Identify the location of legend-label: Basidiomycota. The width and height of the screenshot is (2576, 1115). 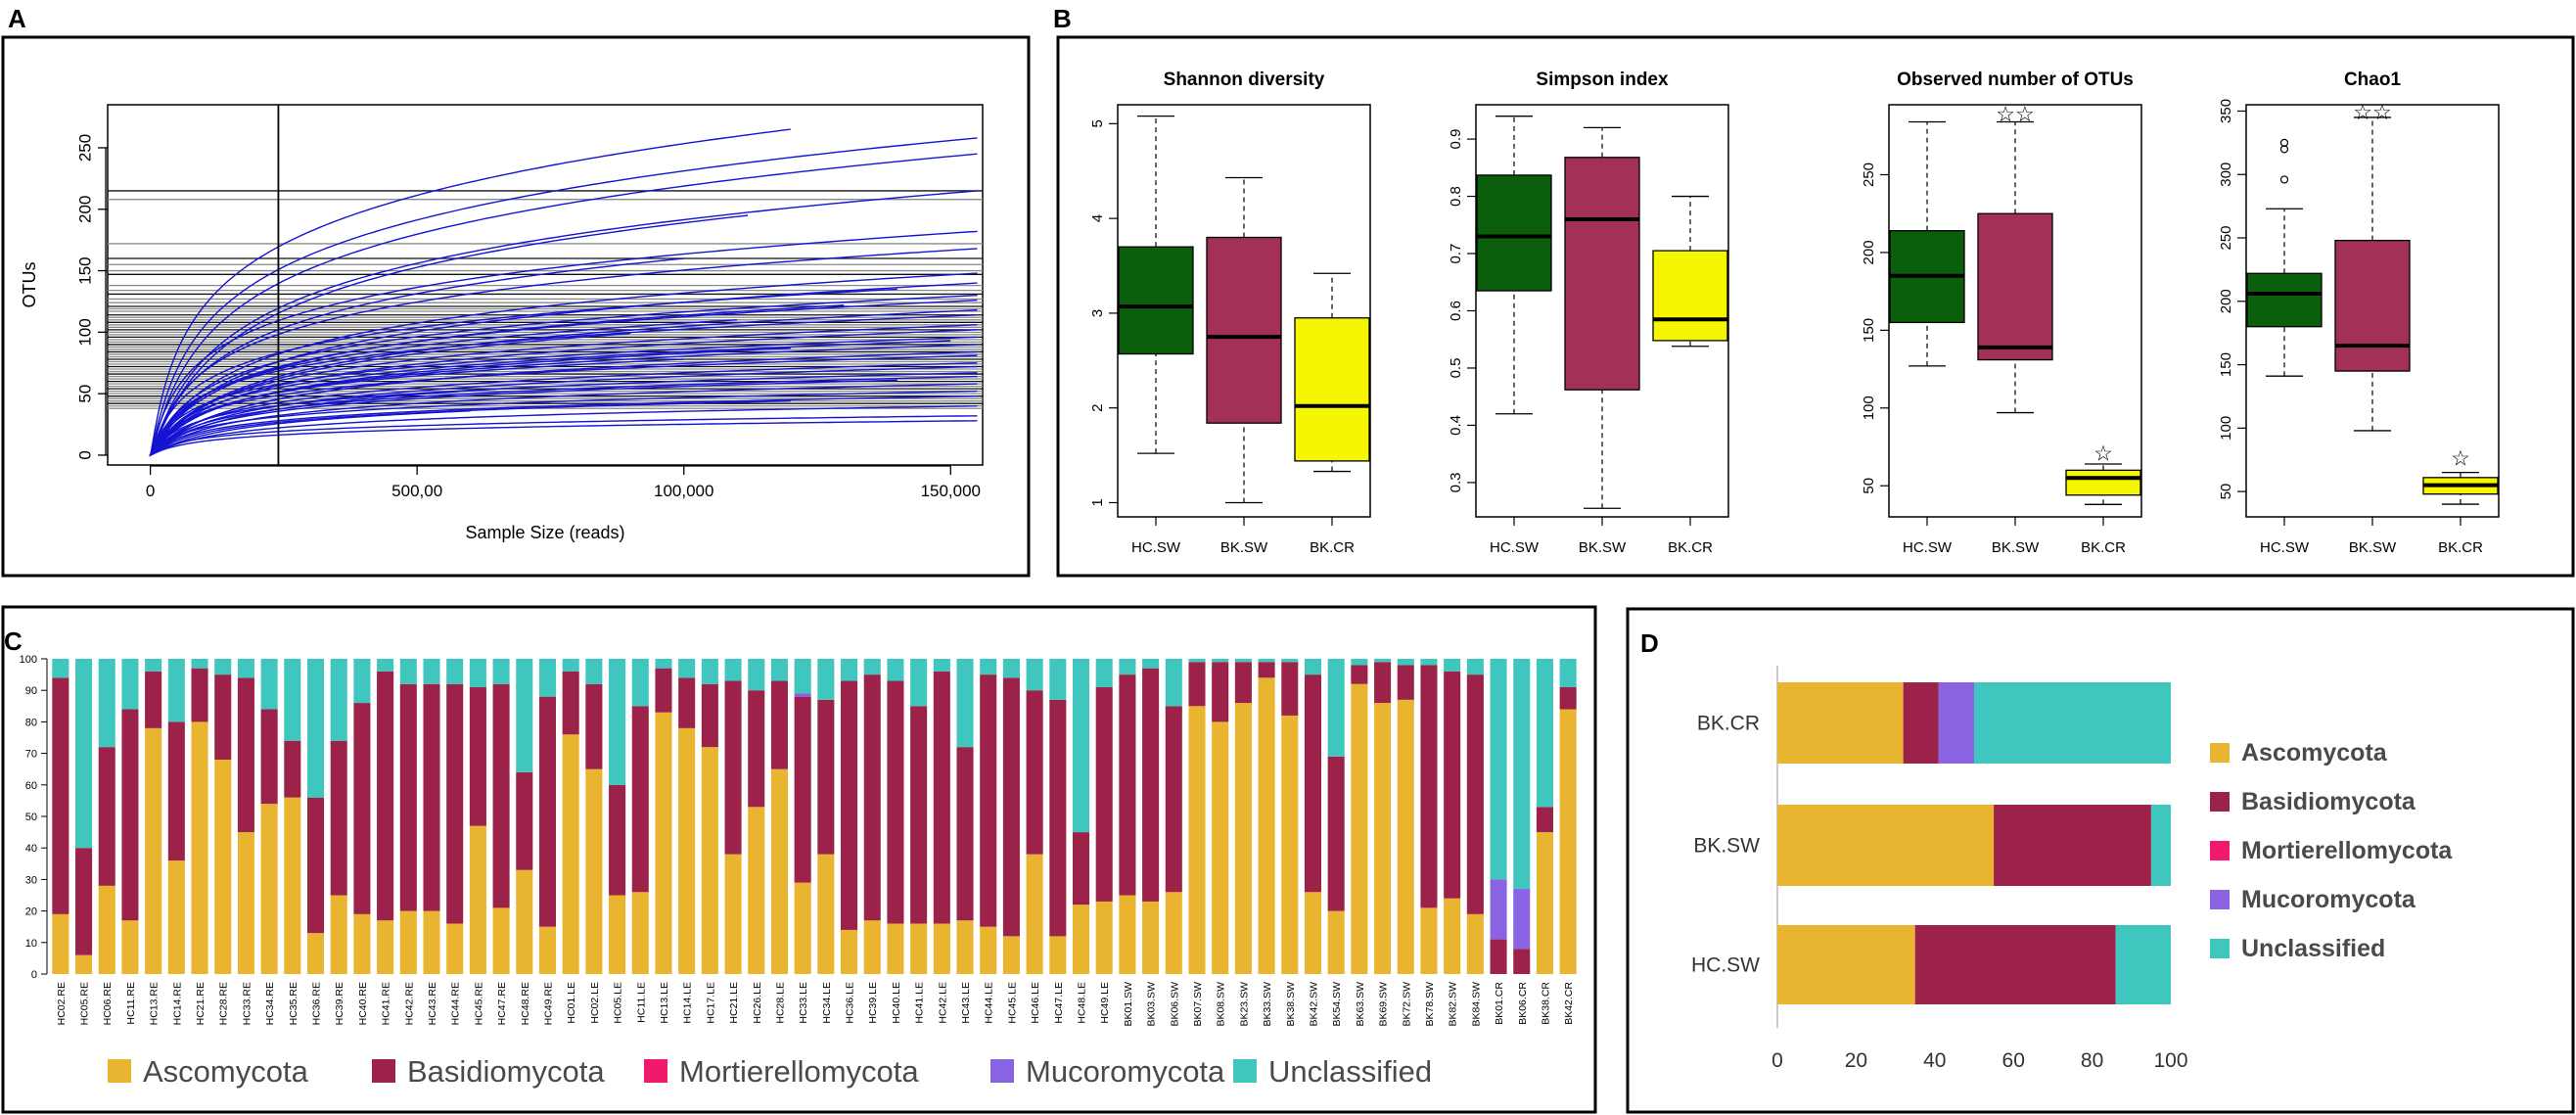
(2328, 801).